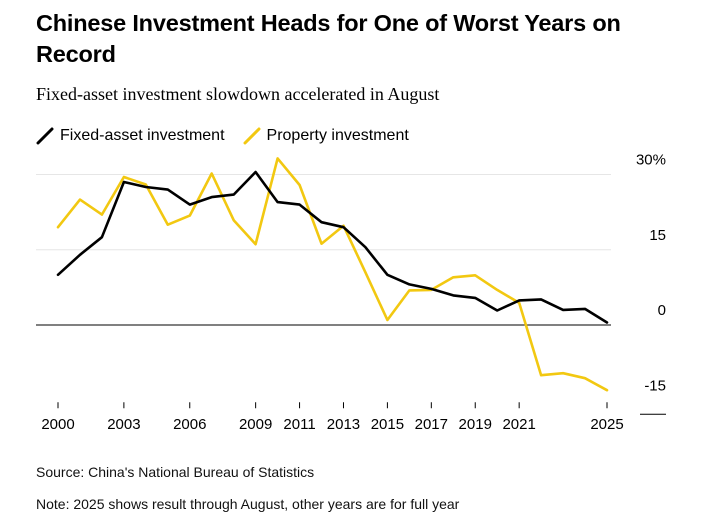  I want to click on x-tick-label-1: 2003, so click(123, 424).